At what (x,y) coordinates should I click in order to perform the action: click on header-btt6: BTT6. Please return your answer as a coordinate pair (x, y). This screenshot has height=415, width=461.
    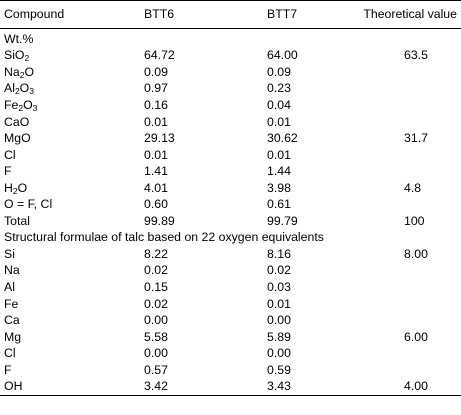
    Looking at the image, I should click on (159, 14).